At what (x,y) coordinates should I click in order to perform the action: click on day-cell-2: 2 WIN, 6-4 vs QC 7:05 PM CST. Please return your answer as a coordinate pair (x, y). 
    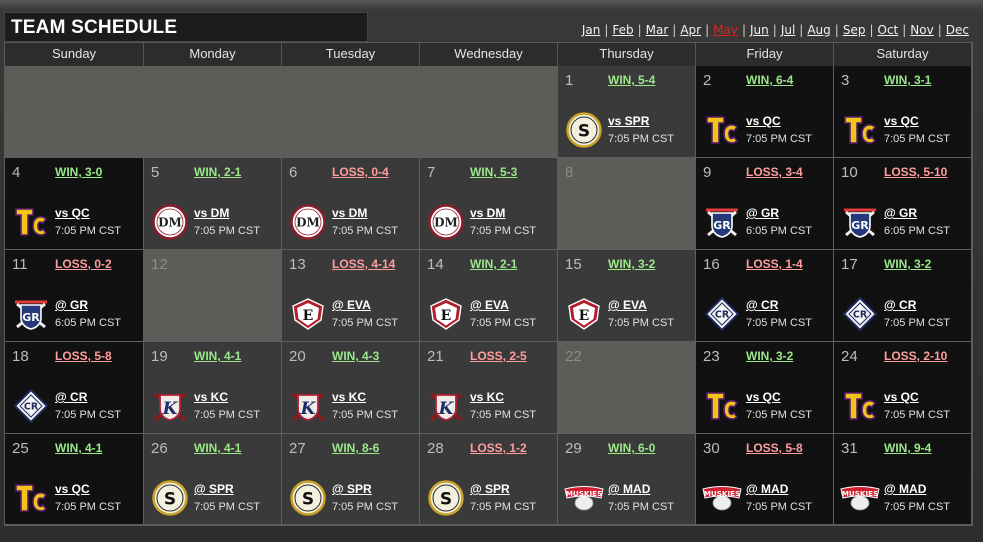
    Looking at the image, I should click on (765, 112).